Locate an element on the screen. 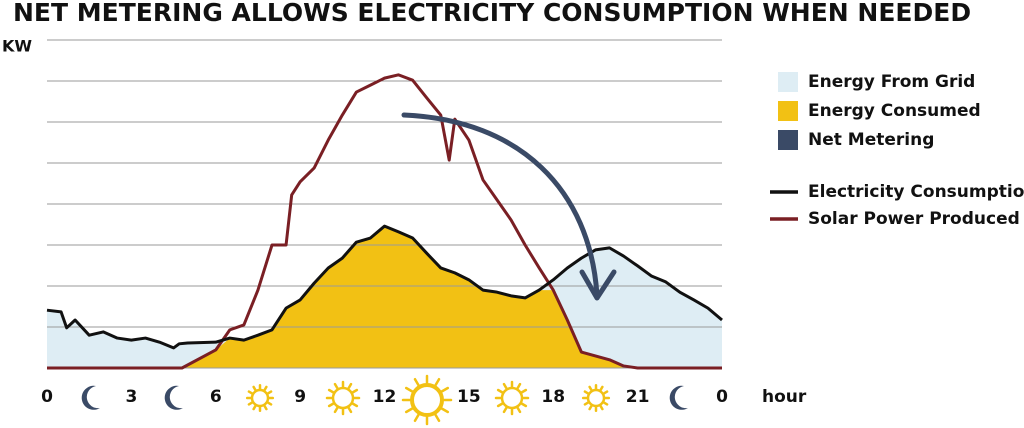 This screenshot has width=1024, height=428. x-tick-label: 15 is located at coordinates (469, 397).